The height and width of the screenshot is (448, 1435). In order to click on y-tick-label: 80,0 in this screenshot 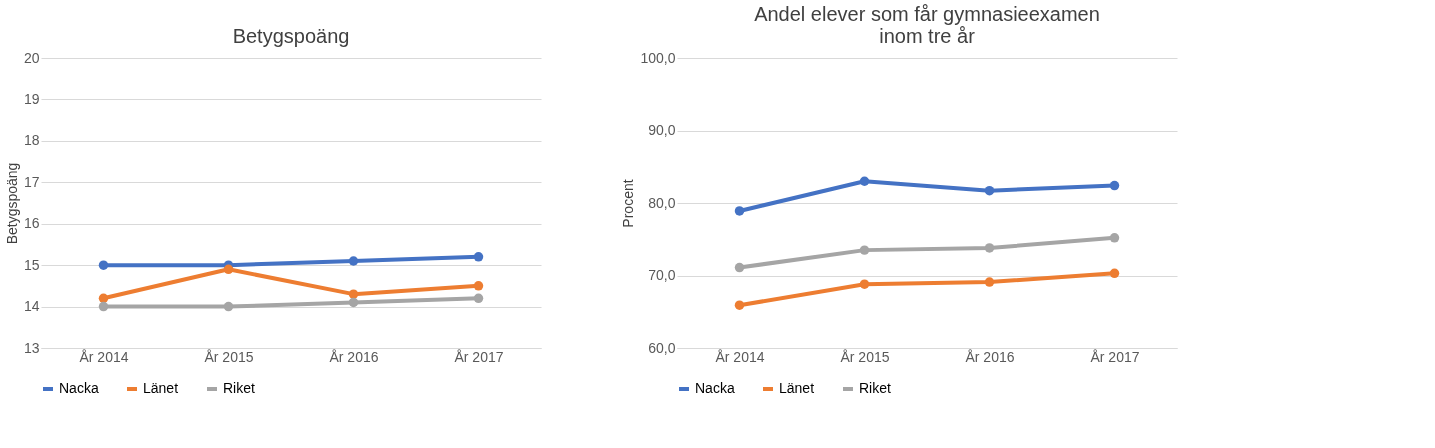, I will do `click(662, 202)`.